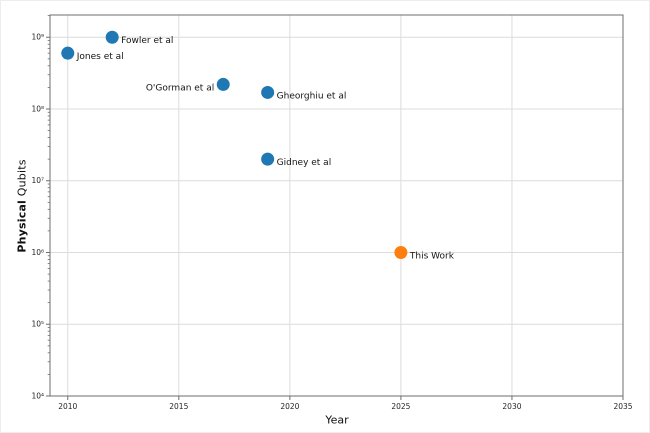 This screenshot has height=433, width=650. What do you see at coordinates (37, 108) in the screenshot?
I see `y-tick-label: 10⁸` at bounding box center [37, 108].